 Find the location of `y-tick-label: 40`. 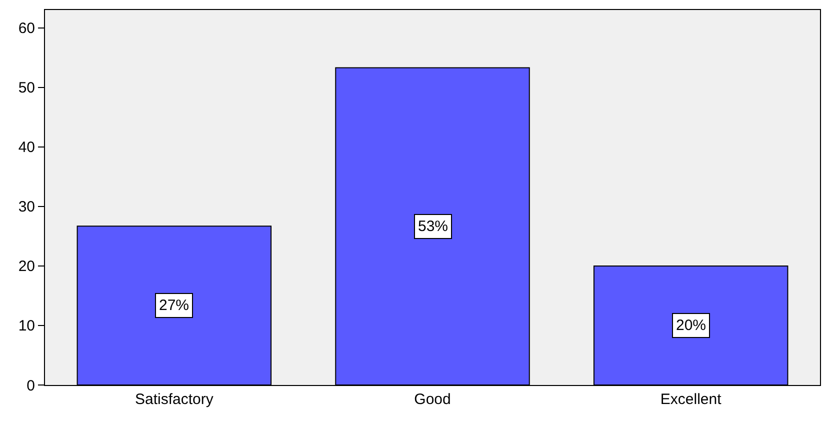

y-tick-label: 40 is located at coordinates (26, 147).